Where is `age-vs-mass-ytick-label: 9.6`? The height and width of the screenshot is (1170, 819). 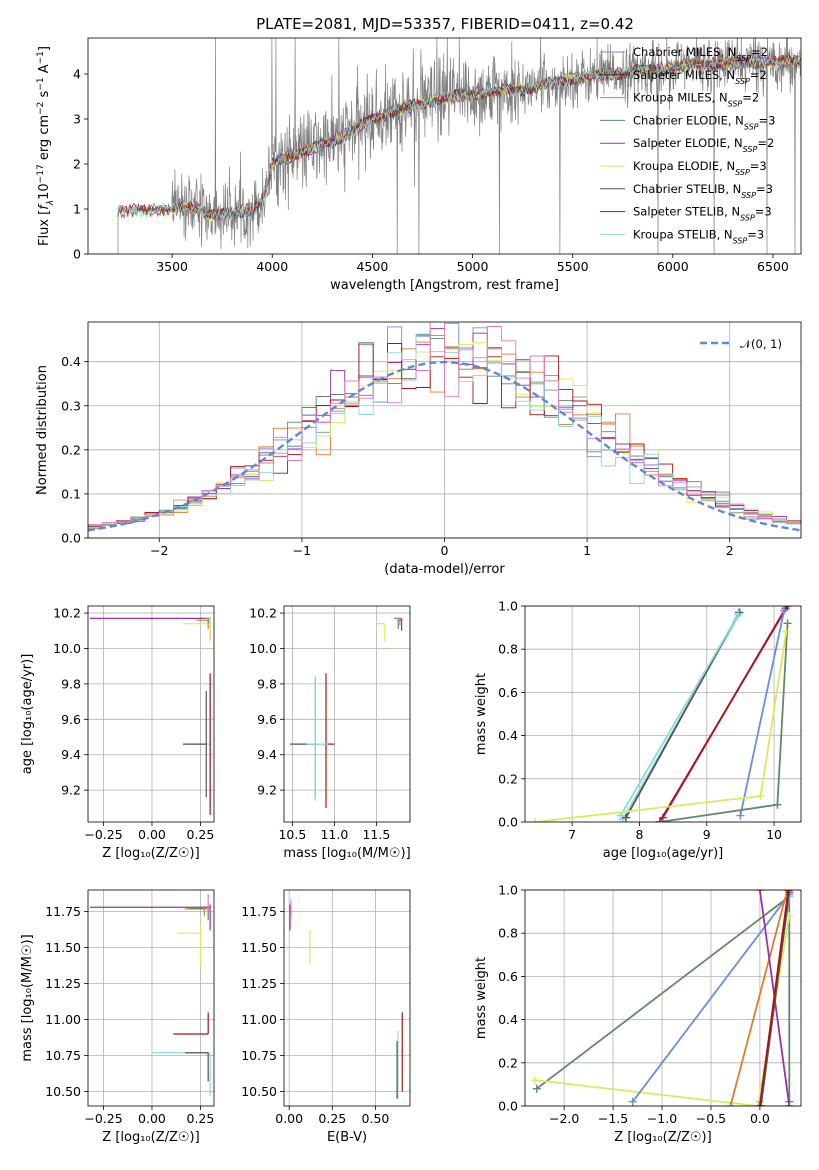
age-vs-mass-ytick-label: 9.6 is located at coordinates (267, 719).